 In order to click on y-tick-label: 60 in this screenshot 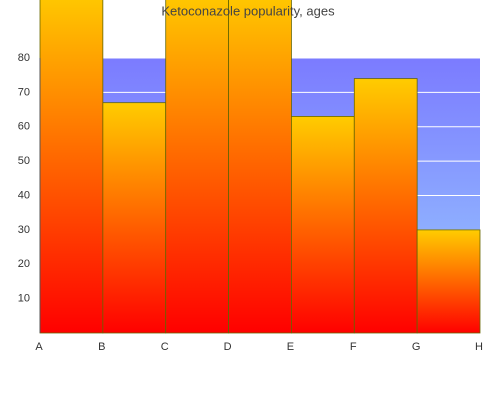, I will do `click(24, 127)`.